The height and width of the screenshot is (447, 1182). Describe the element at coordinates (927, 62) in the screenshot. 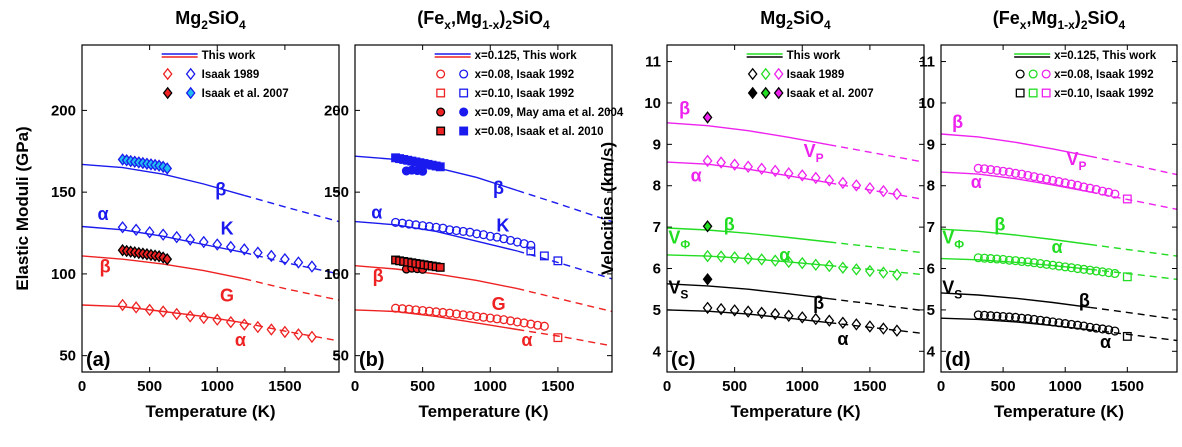

I see `y-tick-label: 11` at that location.